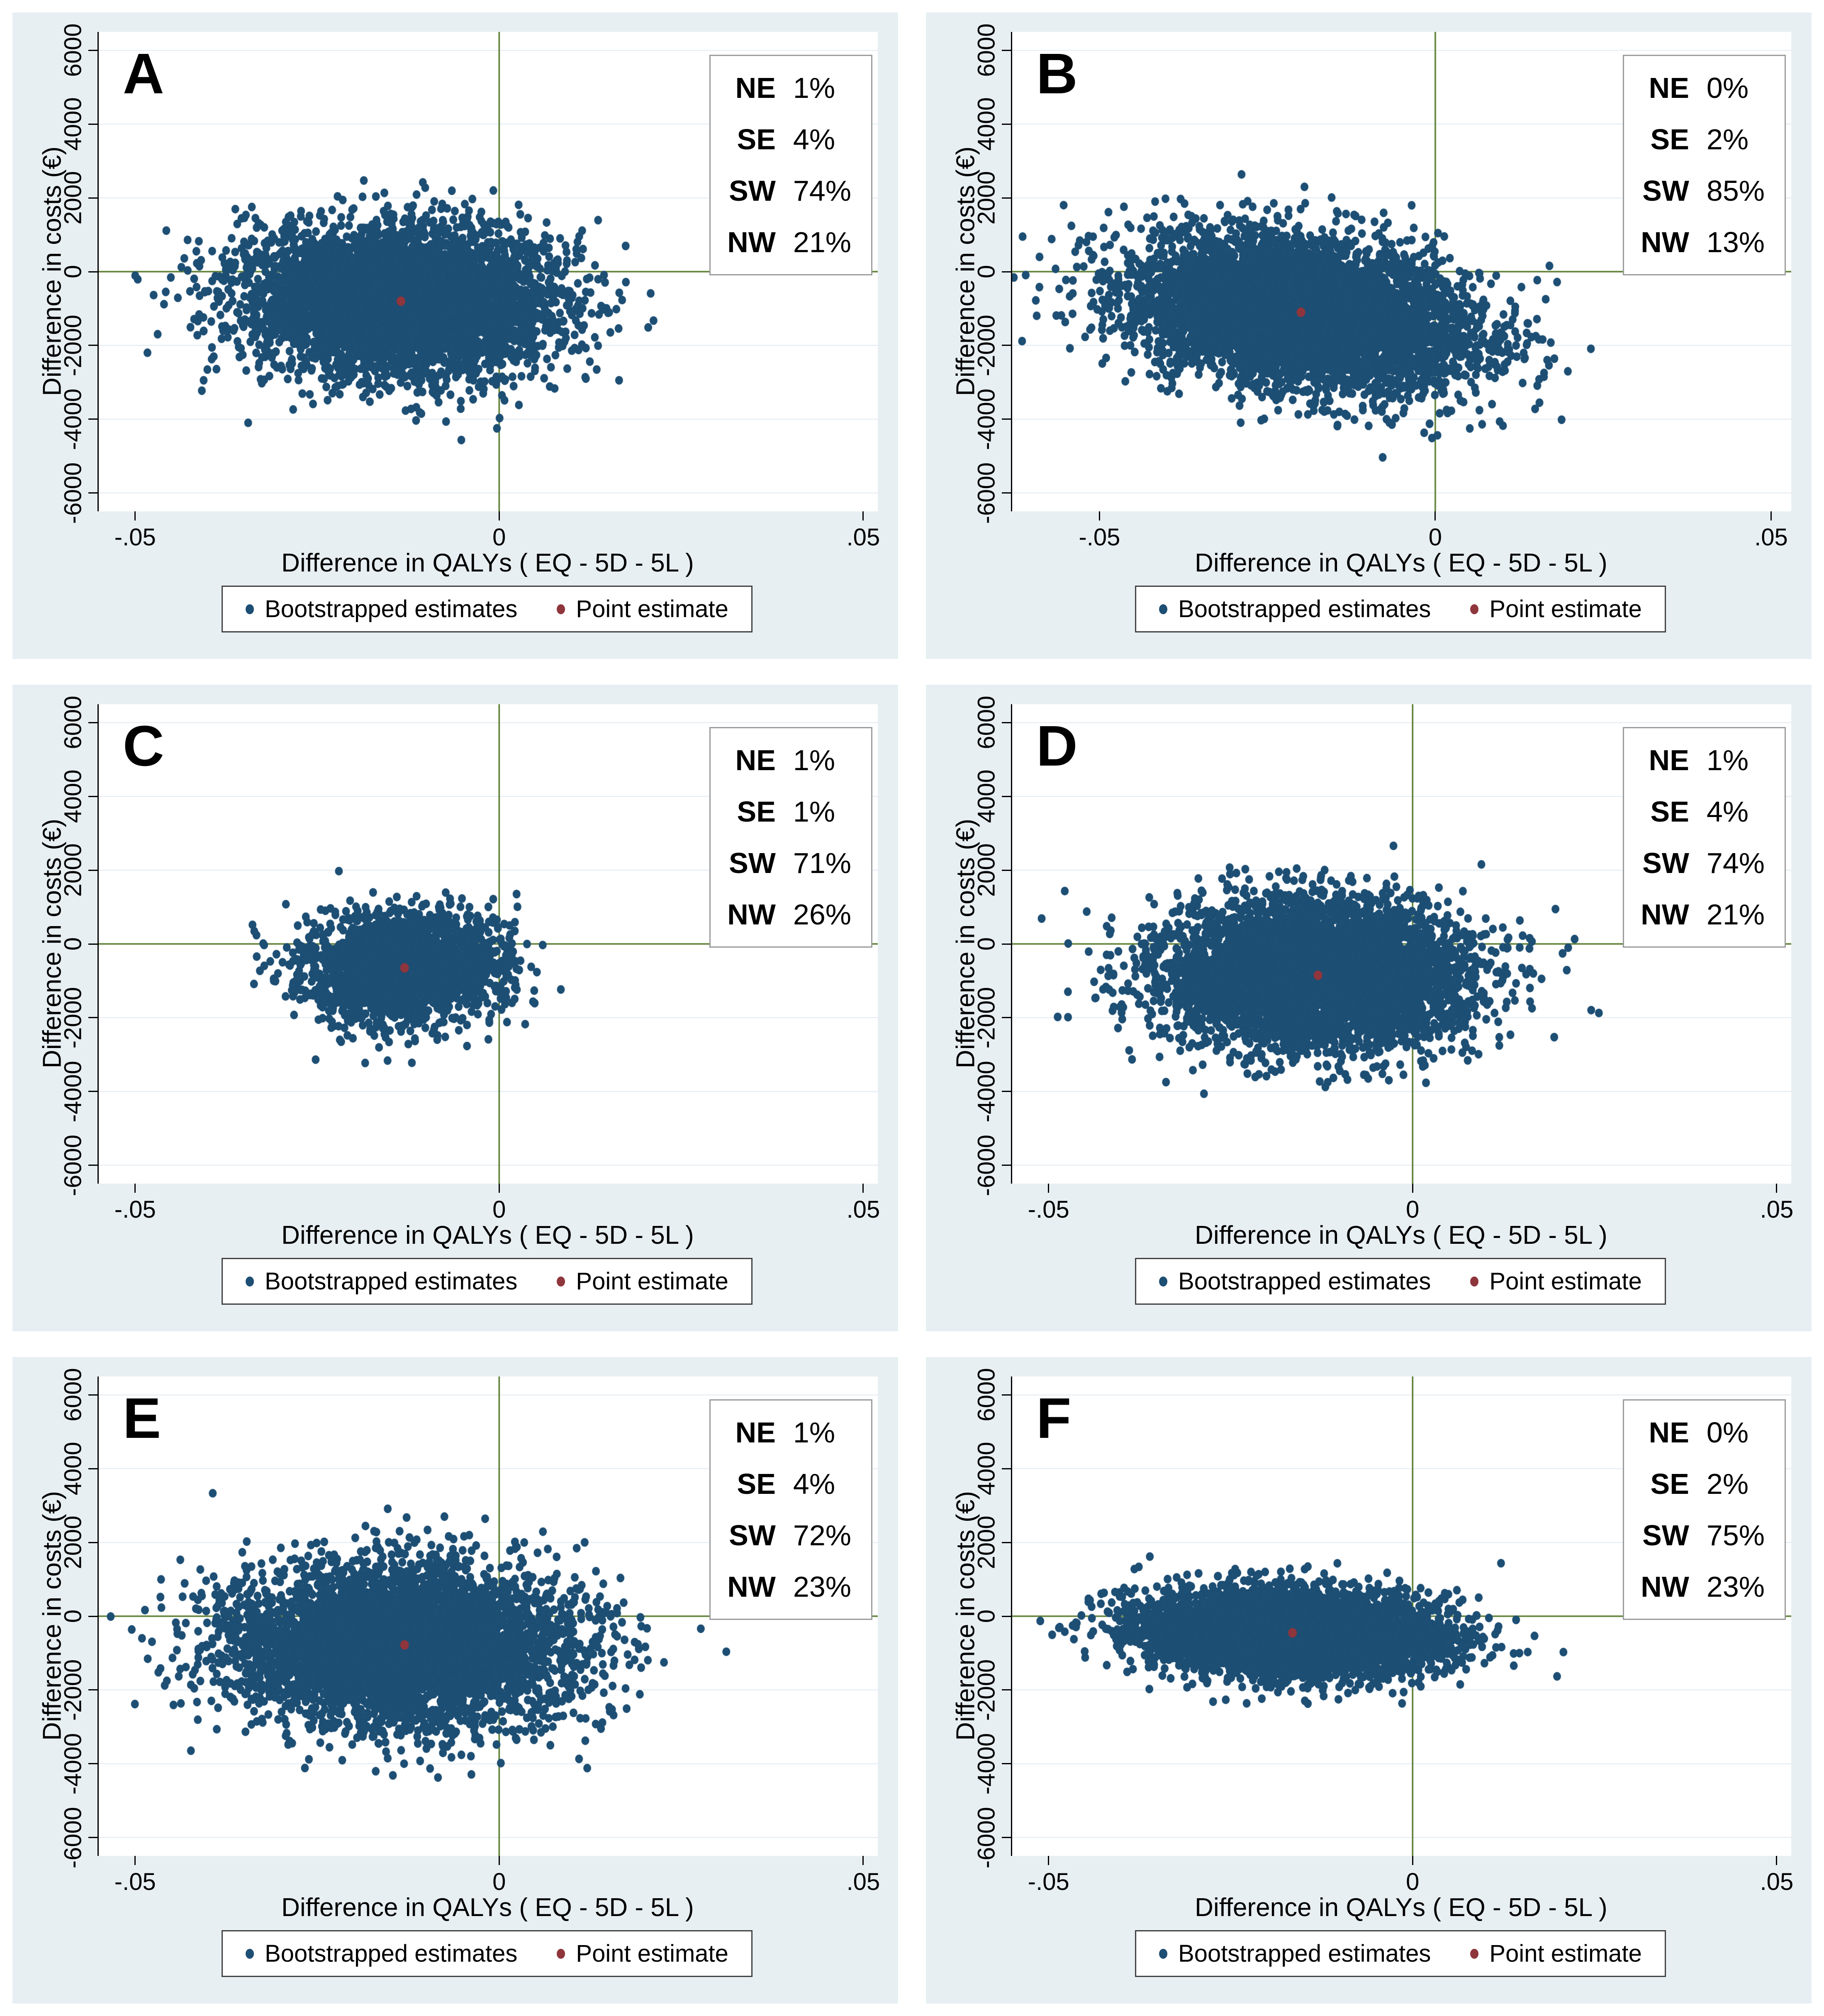 This screenshot has height=2016, width=1824. What do you see at coordinates (144, 74) in the screenshot?
I see `panel-letter: A` at bounding box center [144, 74].